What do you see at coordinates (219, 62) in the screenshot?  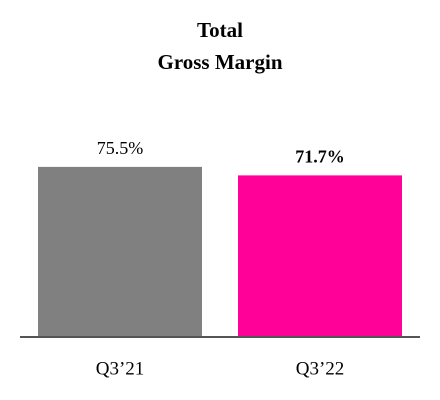 I see `chart-title: Gross Margin` at bounding box center [219, 62].